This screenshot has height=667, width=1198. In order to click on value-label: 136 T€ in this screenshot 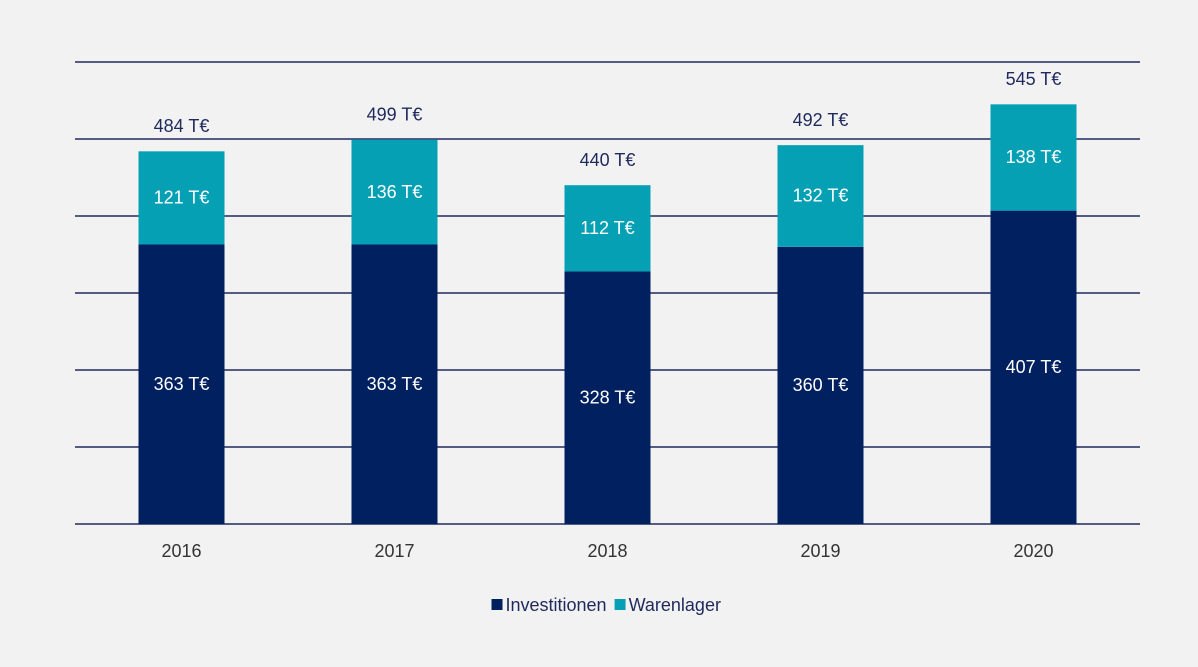, I will do `click(395, 192)`.